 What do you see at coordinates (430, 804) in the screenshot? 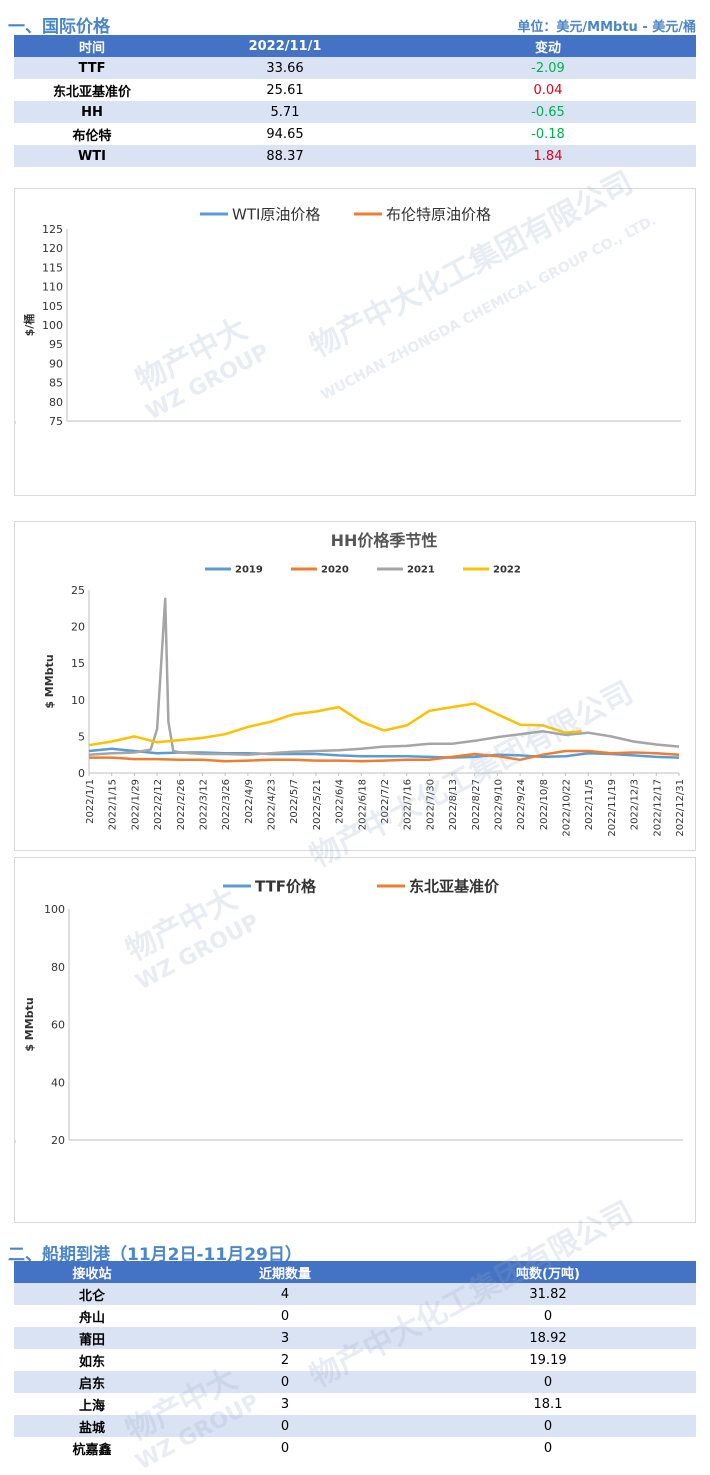
I see `x-tick-label: 2022/7/30` at bounding box center [430, 804].